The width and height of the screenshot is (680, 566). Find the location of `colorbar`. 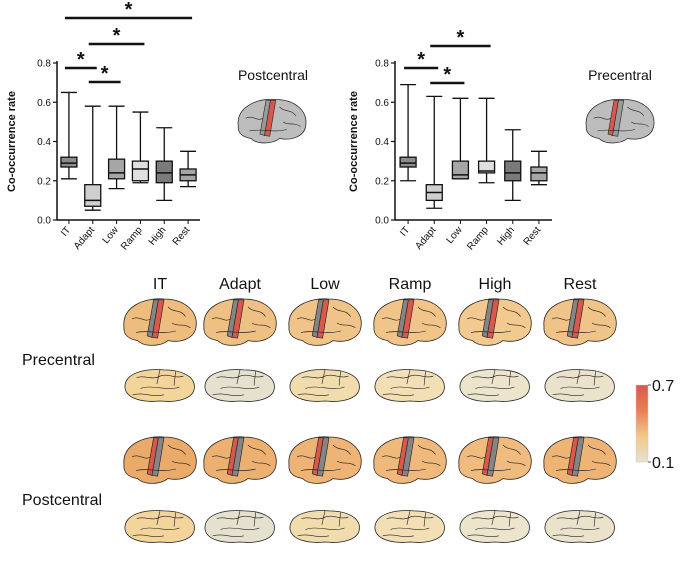

colorbar is located at coordinates (642, 423).